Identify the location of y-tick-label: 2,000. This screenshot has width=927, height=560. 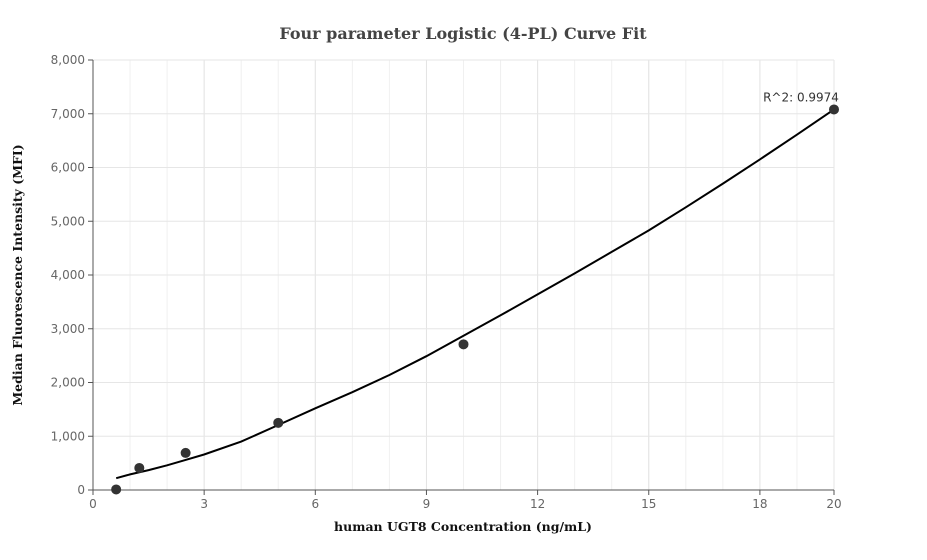
(68, 383).